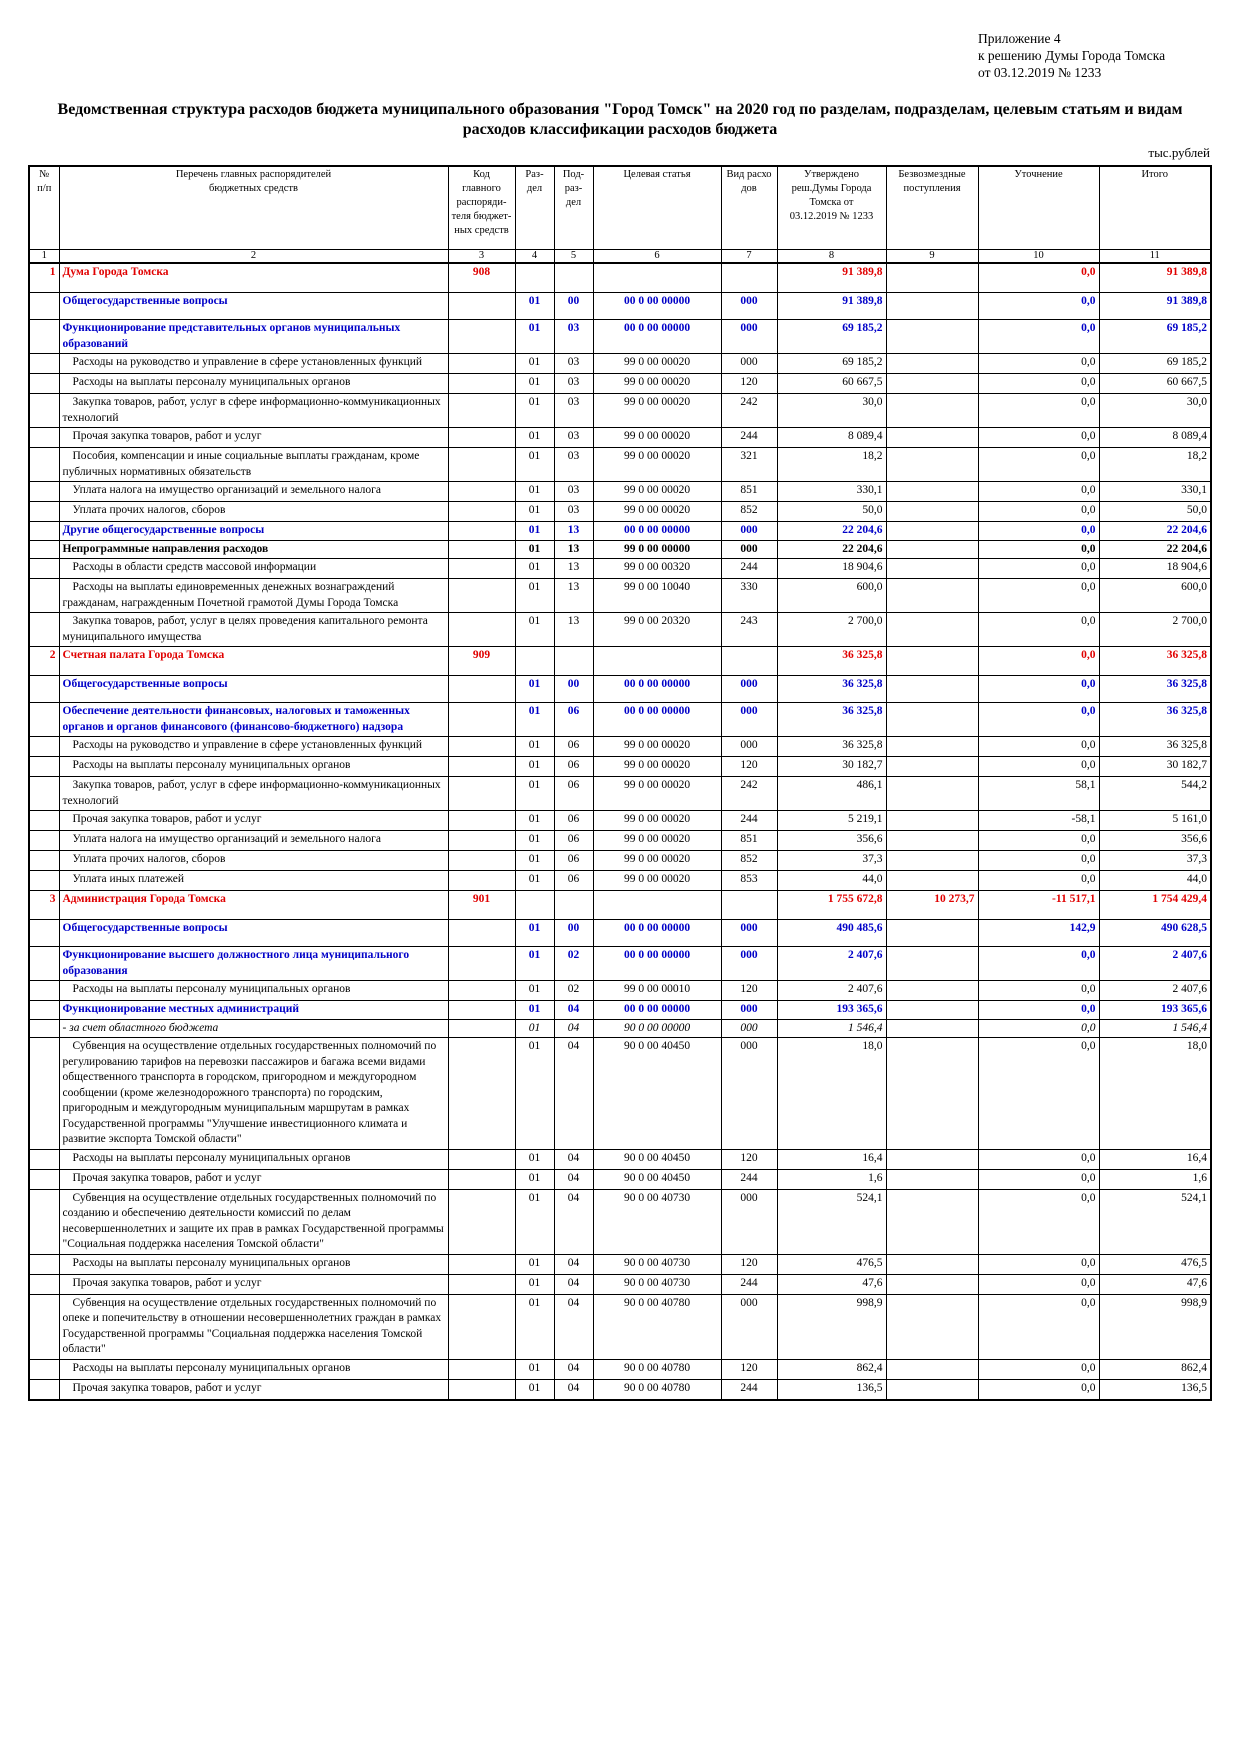 The height and width of the screenshot is (1754, 1240). What do you see at coordinates (657, 719) in the screenshot?
I see `target-code: 00 0 00 00000` at bounding box center [657, 719].